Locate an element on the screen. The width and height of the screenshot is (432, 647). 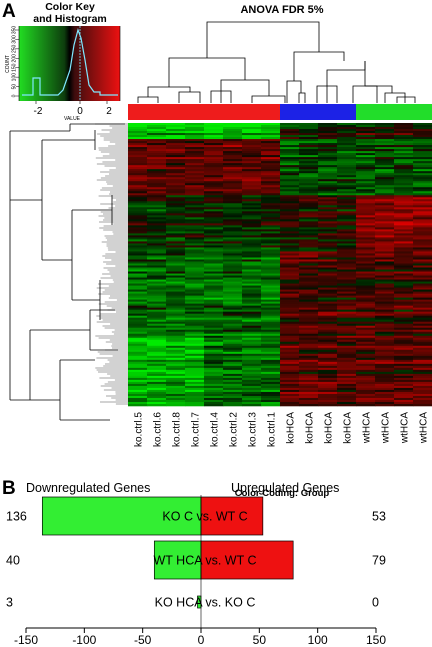
column-dendrogram is located at coordinates (276, 62).